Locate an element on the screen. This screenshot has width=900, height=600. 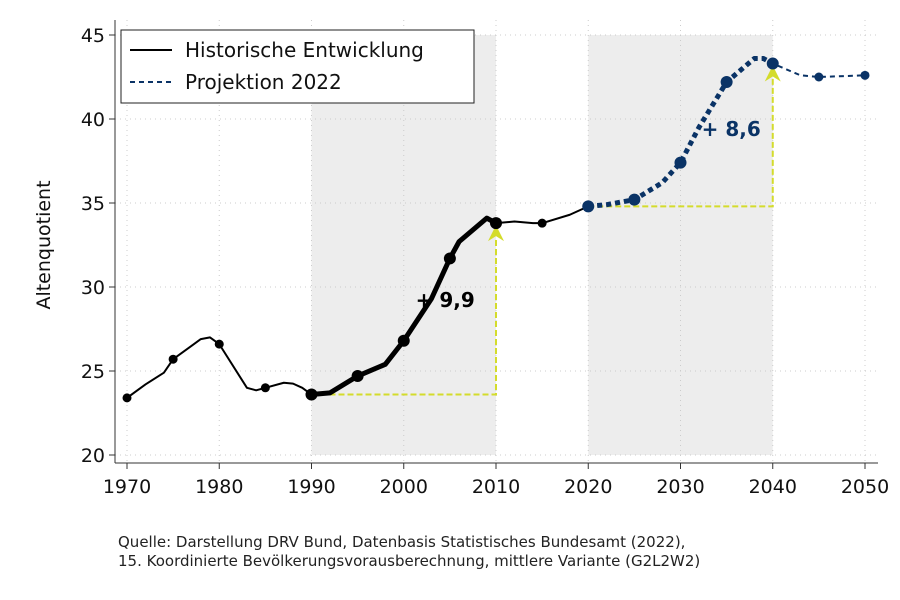
y-tick-label: 35 is located at coordinates (93, 204).